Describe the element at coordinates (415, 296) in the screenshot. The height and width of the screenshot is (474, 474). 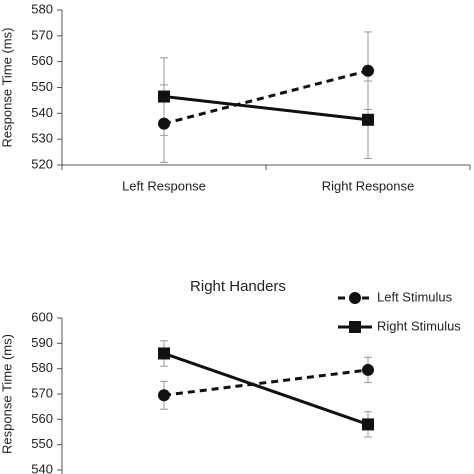
I see `legend-label: Left Stimulus` at that location.